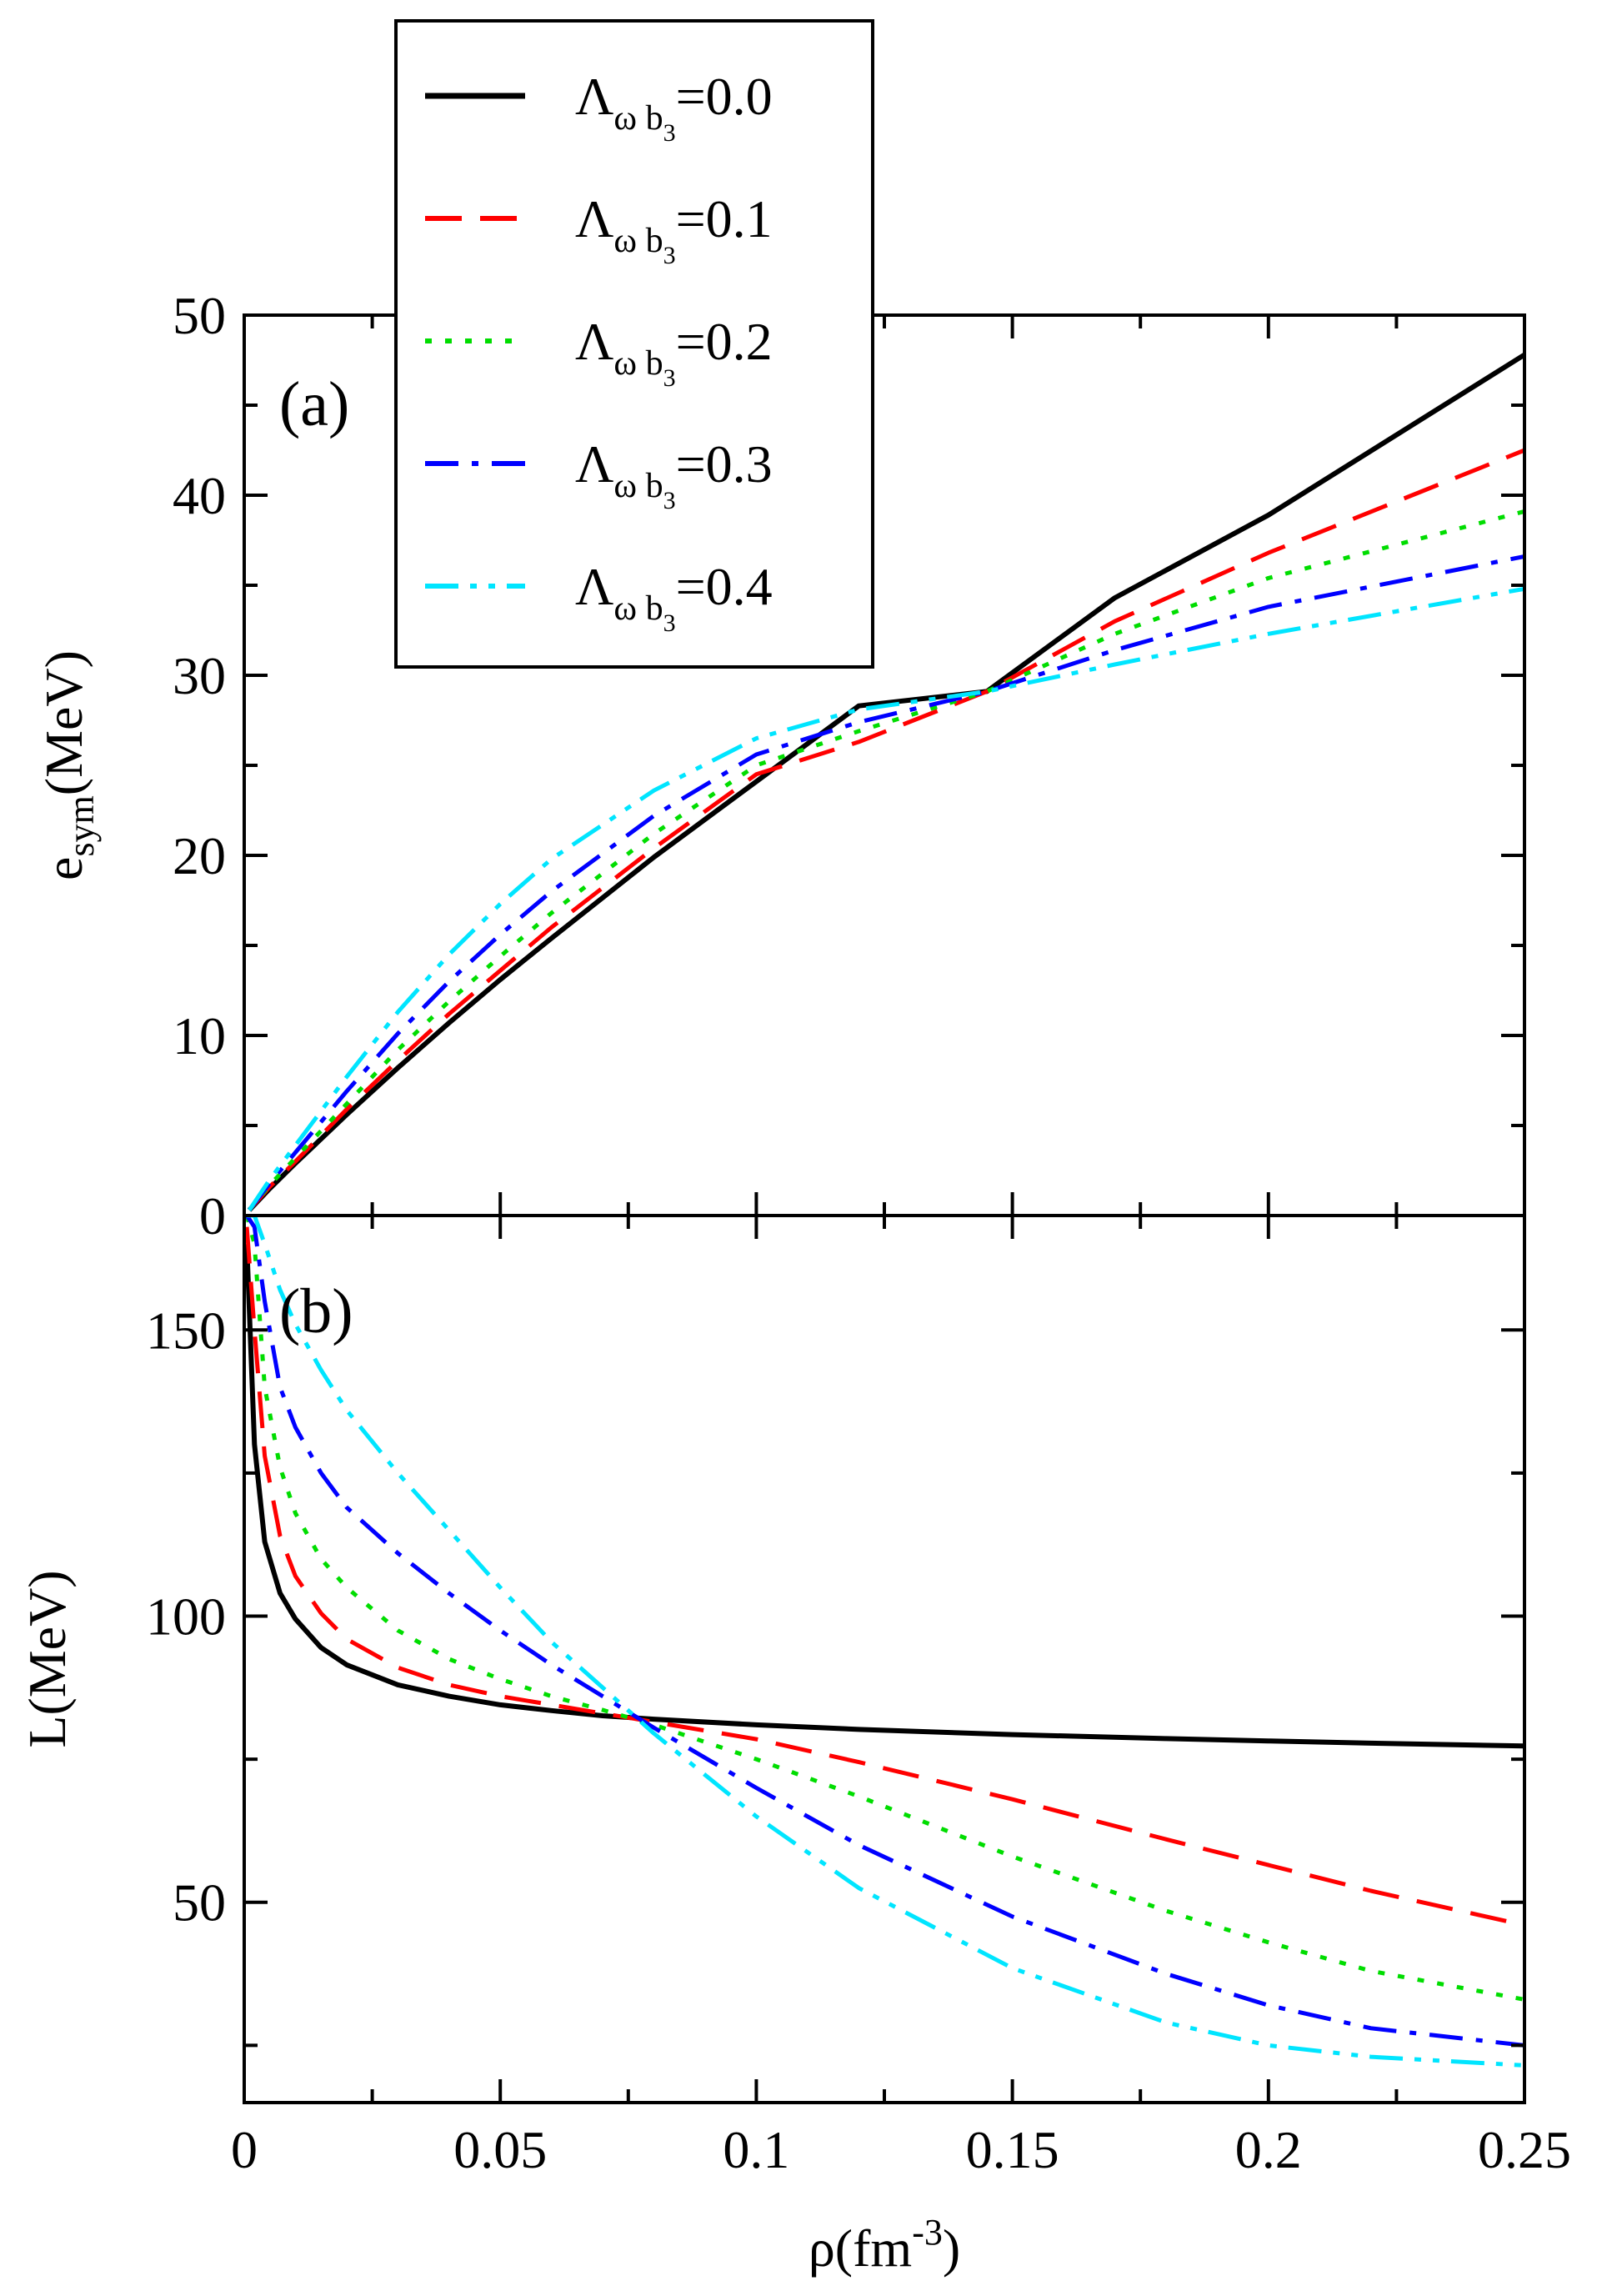 This screenshot has width=1597, height=2296. Describe the element at coordinates (47, 1658) in the screenshot. I see `y-axis-label-b: L(MeV)` at that location.